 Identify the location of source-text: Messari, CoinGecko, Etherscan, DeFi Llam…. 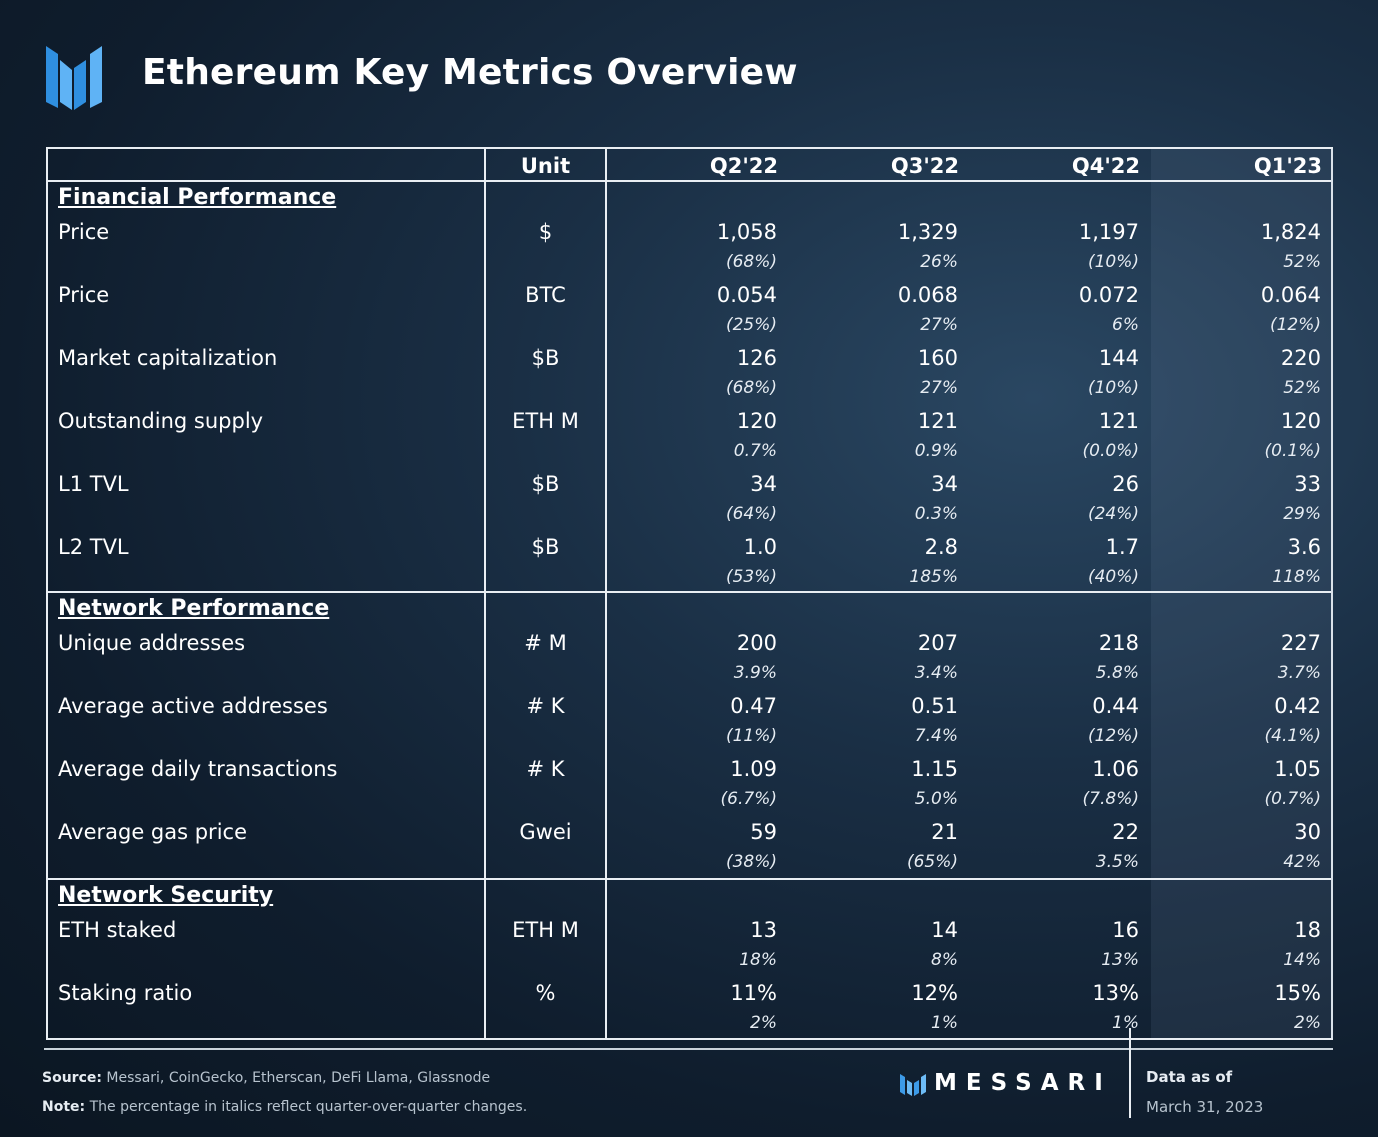
(298, 1078).